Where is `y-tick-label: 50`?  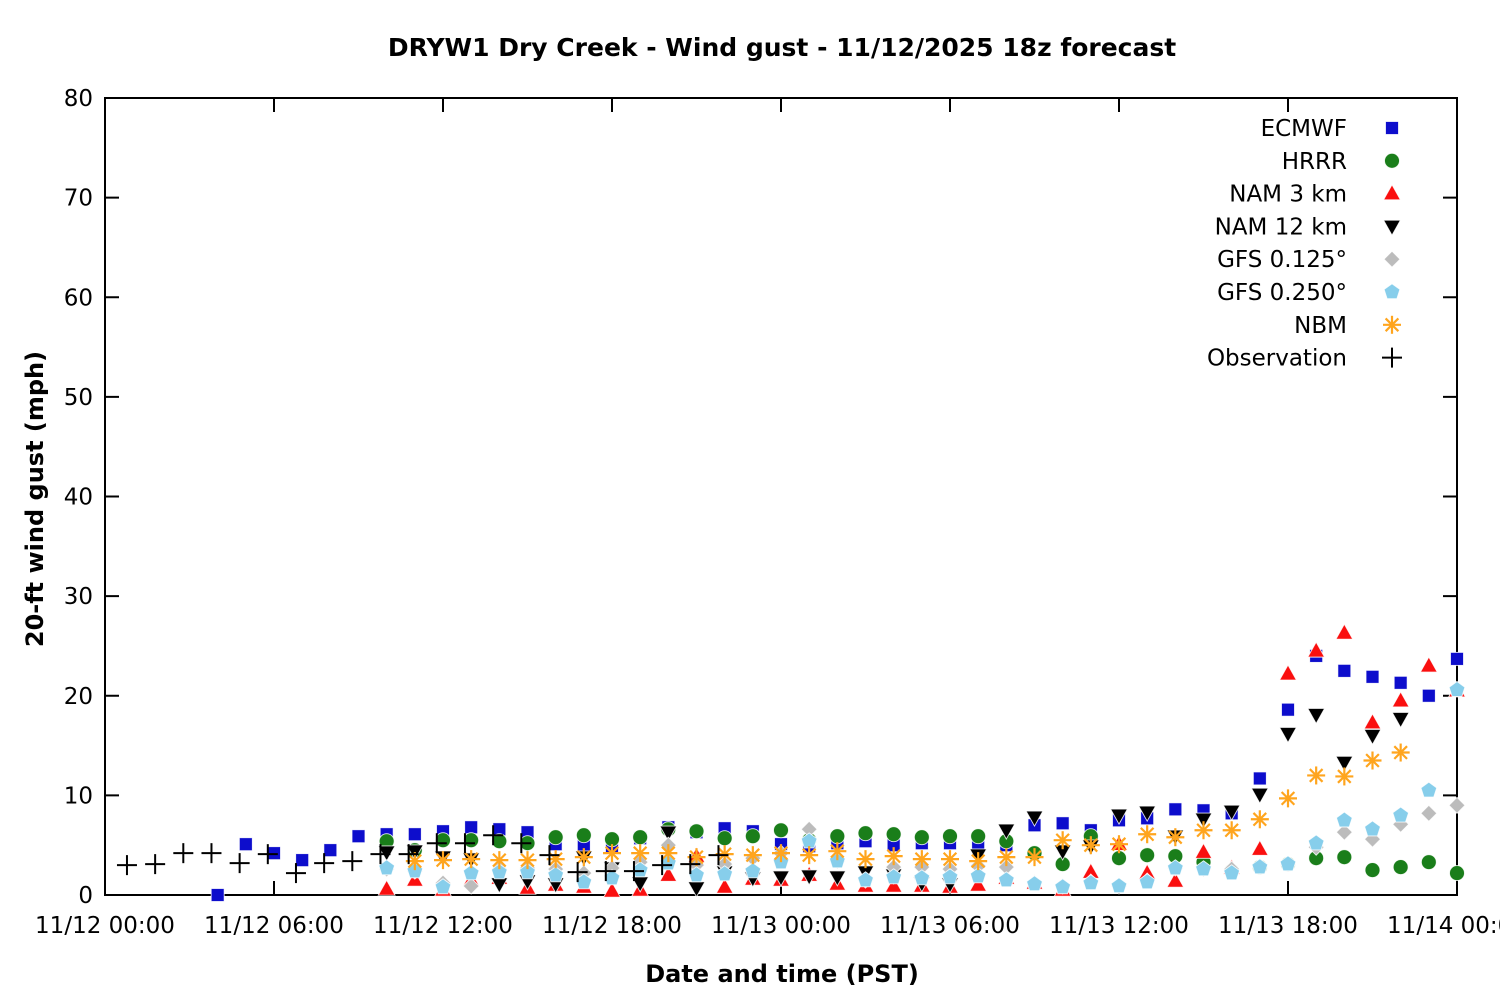 y-tick-label: 50 is located at coordinates (78, 398).